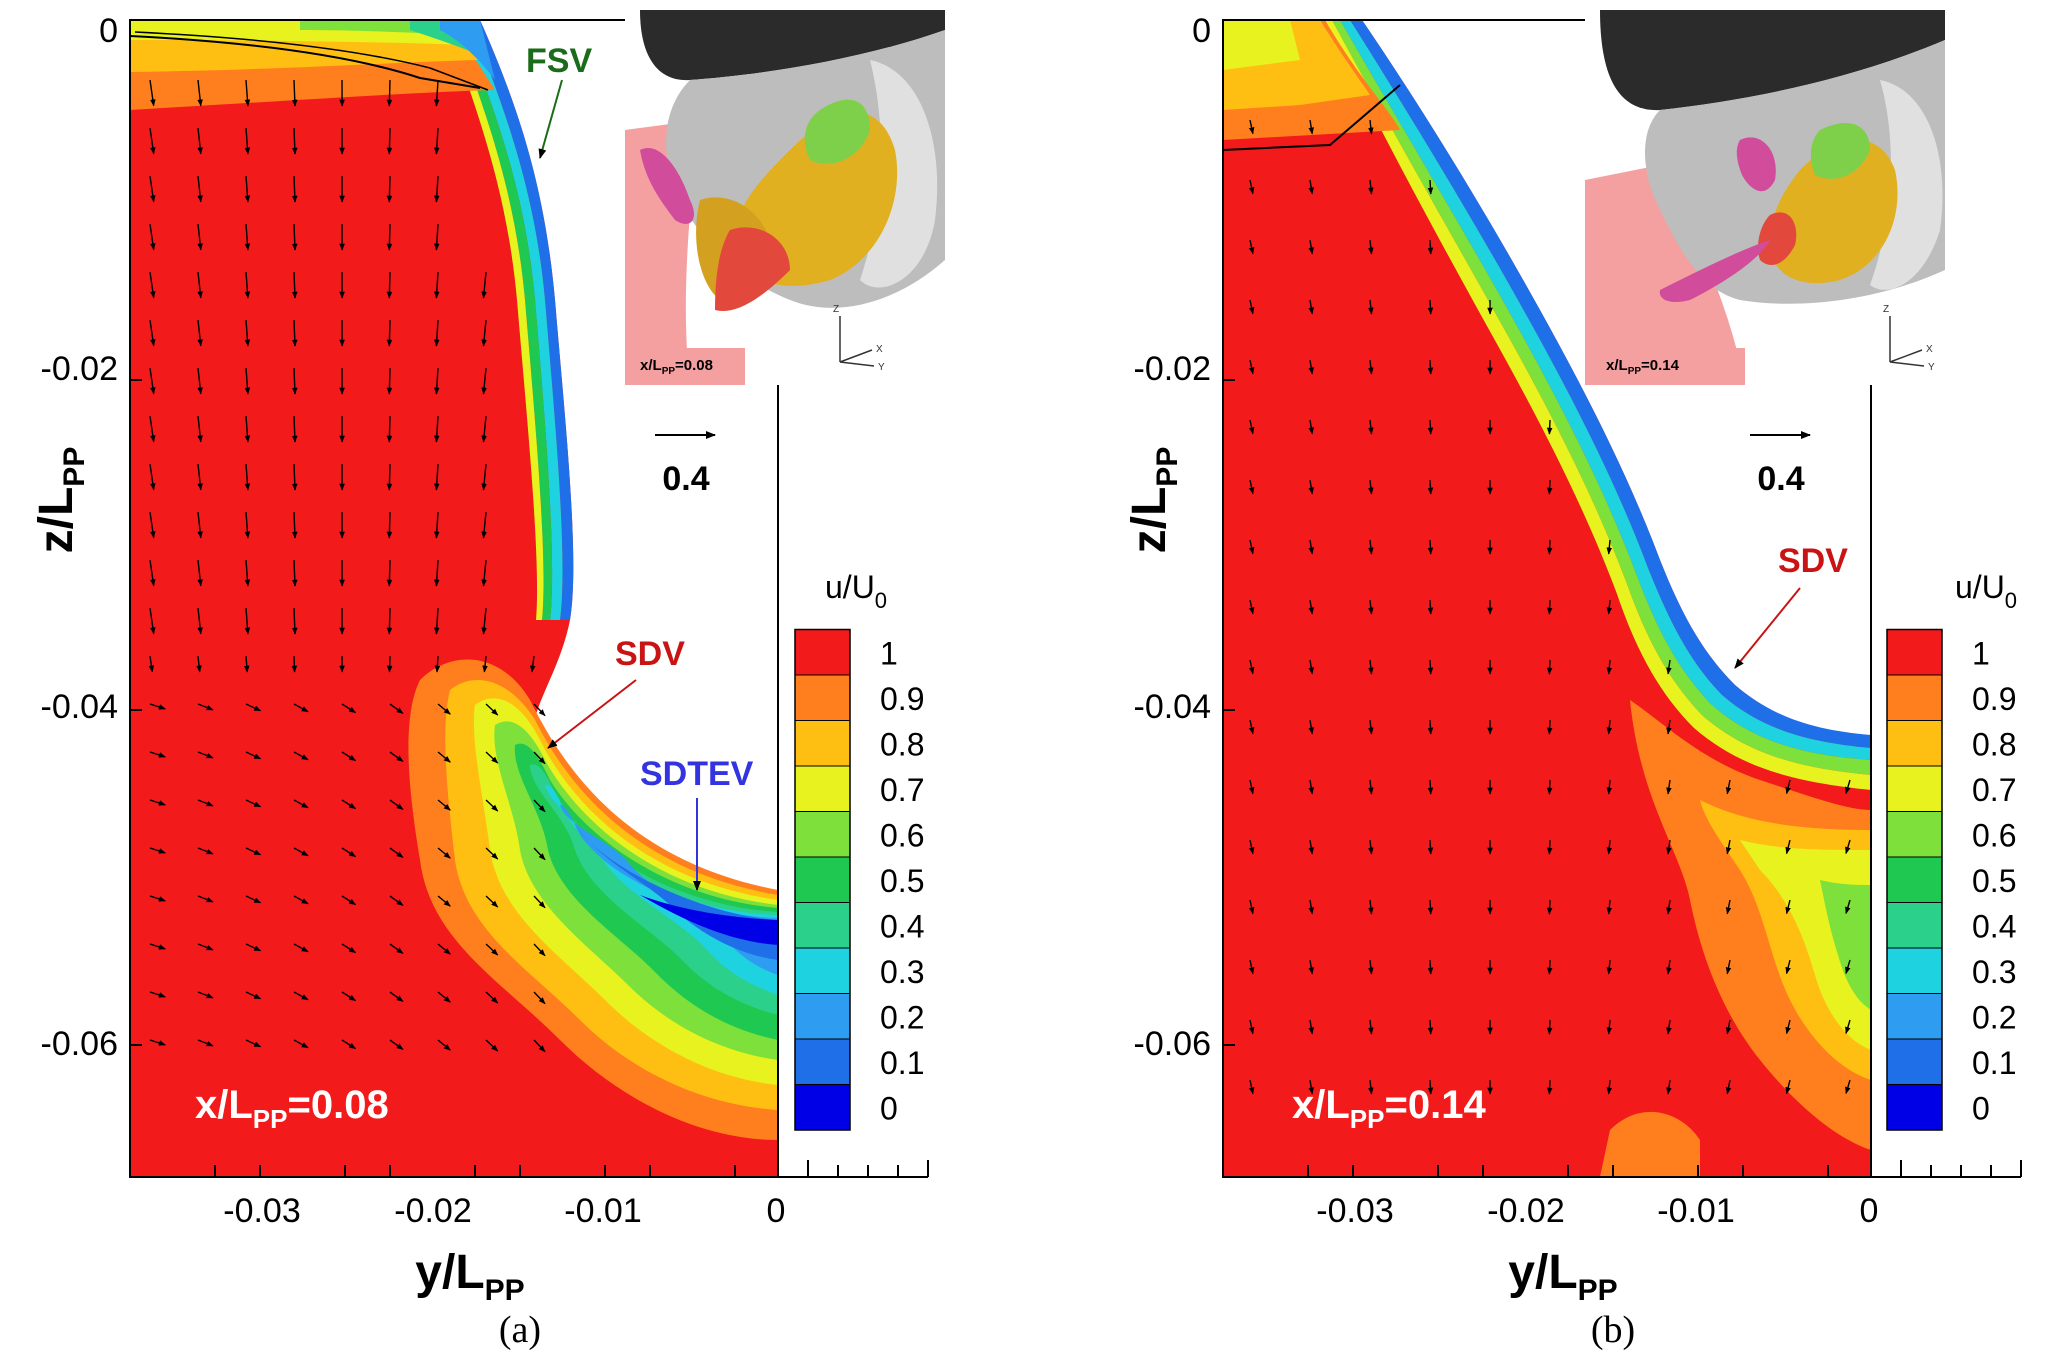  Describe the element at coordinates (1791, 605) in the screenshot. I see `annotation-sdv-b: SDV` at that location.